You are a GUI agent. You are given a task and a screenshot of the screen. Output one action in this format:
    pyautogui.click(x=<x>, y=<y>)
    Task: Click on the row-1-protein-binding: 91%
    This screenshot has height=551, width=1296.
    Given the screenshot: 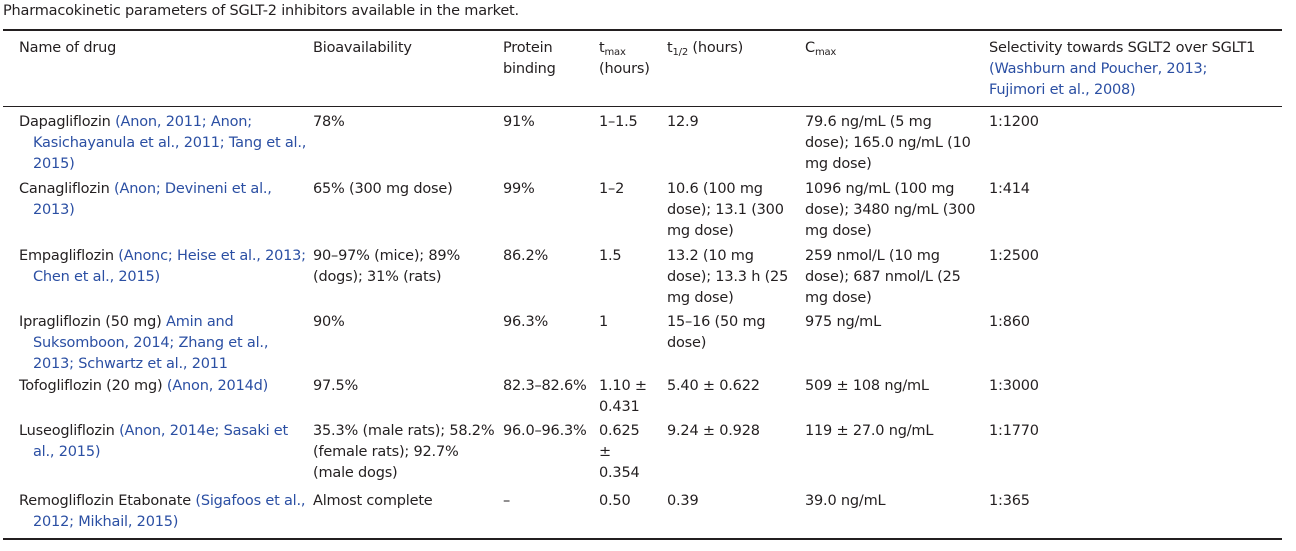 What is the action you would take?
    pyautogui.click(x=519, y=122)
    